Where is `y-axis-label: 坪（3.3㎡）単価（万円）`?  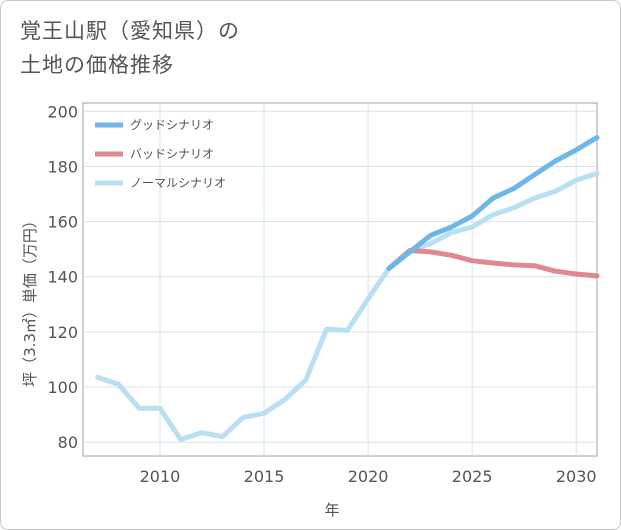 y-axis-label: 坪（3.3㎡）単価（万円） is located at coordinates (30, 300).